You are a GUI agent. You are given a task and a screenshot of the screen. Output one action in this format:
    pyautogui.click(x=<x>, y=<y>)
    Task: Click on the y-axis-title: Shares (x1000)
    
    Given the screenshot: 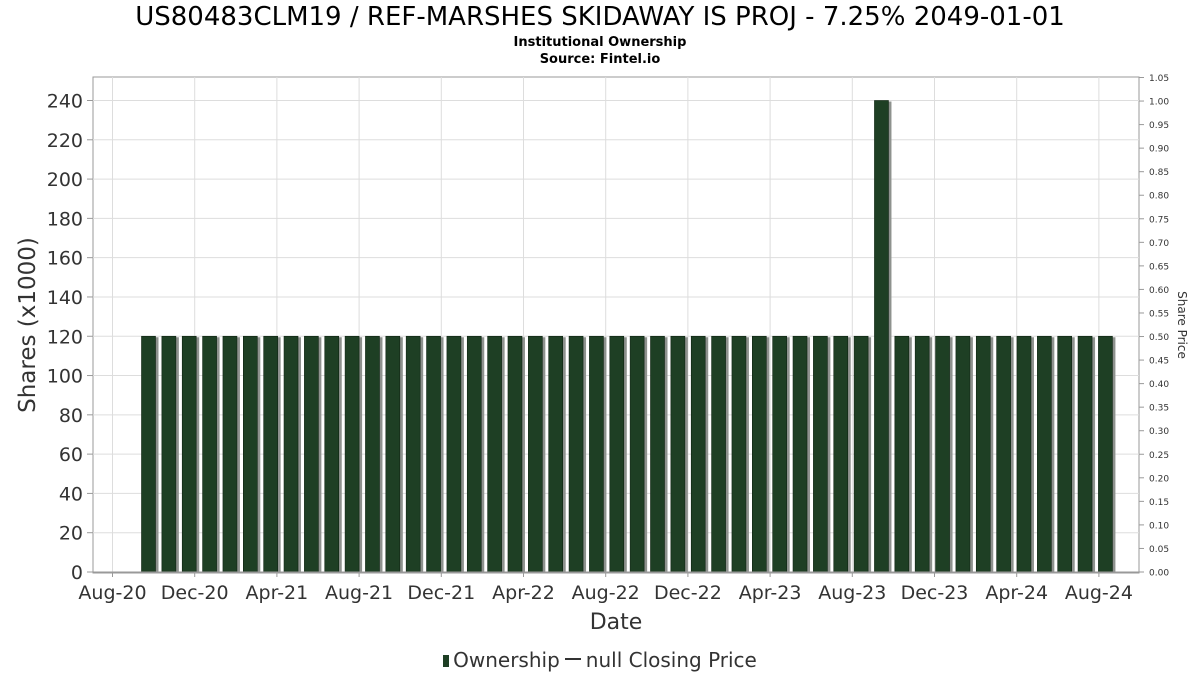 What is the action you would take?
    pyautogui.click(x=28, y=325)
    